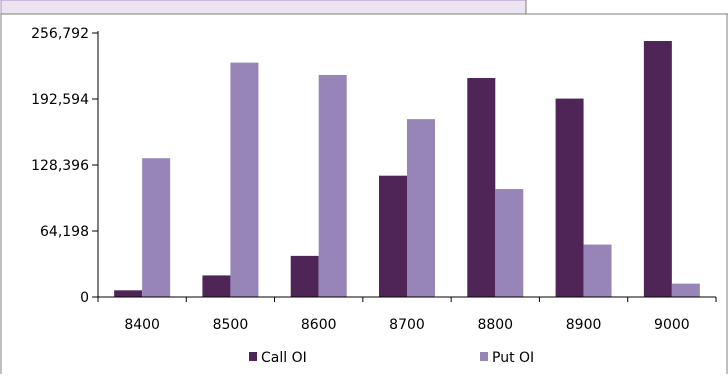 The height and width of the screenshot is (378, 728). What do you see at coordinates (95, 165) in the screenshot?
I see `y-axis-ticks` at bounding box center [95, 165].